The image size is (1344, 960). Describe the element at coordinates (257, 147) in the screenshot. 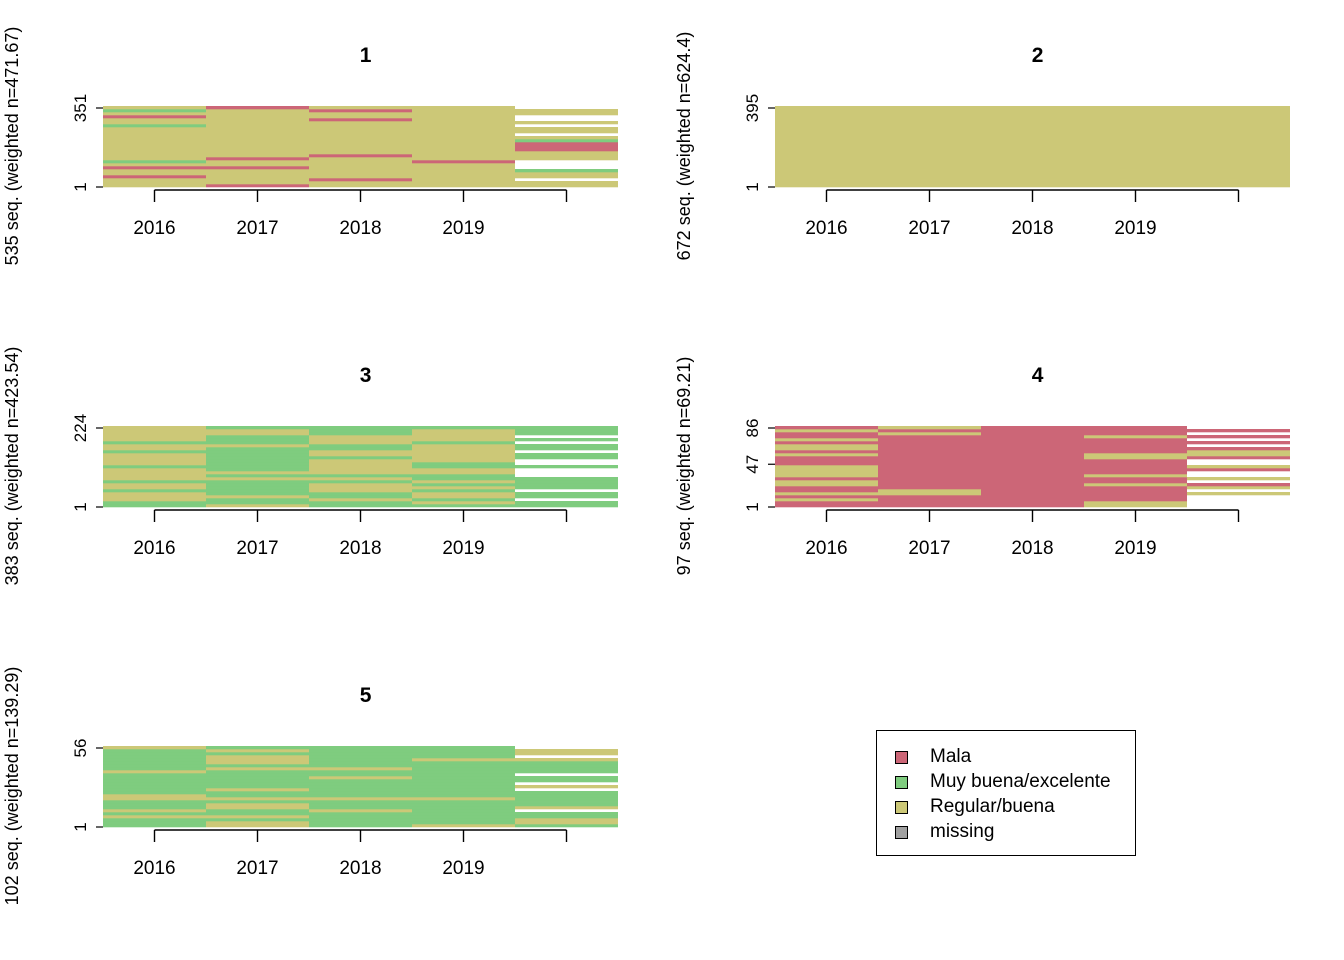

I see `column-2017` at that location.